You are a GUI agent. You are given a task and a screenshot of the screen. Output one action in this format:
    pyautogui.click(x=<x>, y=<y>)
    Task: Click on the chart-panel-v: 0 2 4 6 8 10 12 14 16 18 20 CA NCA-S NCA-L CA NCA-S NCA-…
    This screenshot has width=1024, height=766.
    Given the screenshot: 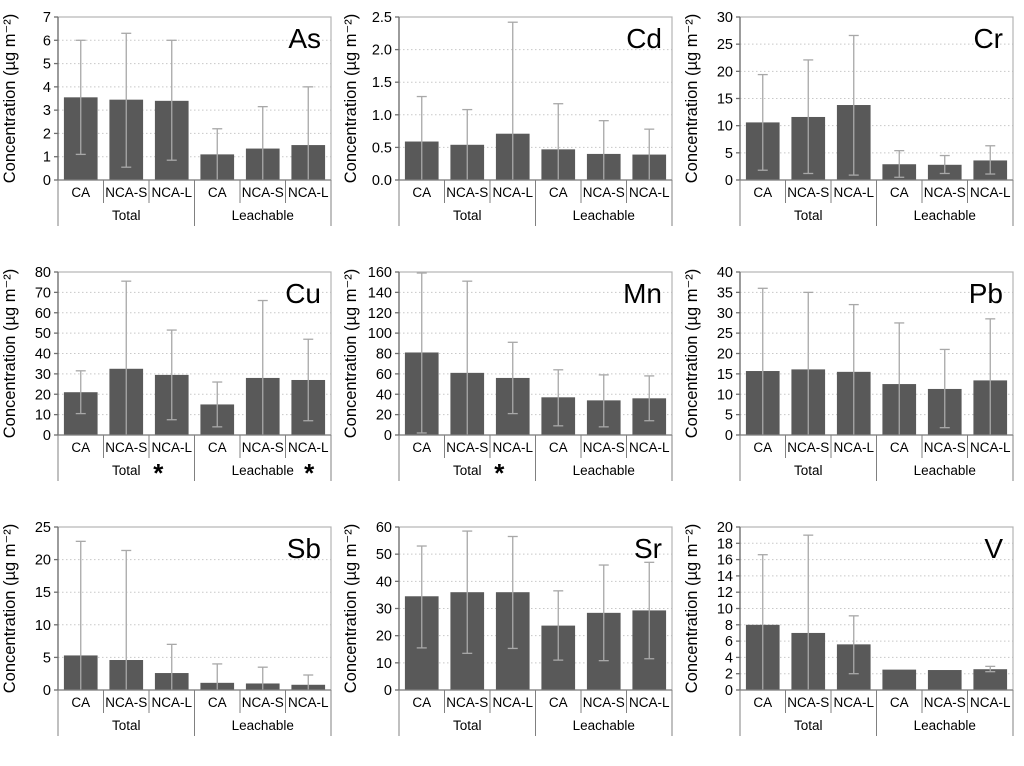 What is the action you would take?
    pyautogui.click(x=852, y=640)
    